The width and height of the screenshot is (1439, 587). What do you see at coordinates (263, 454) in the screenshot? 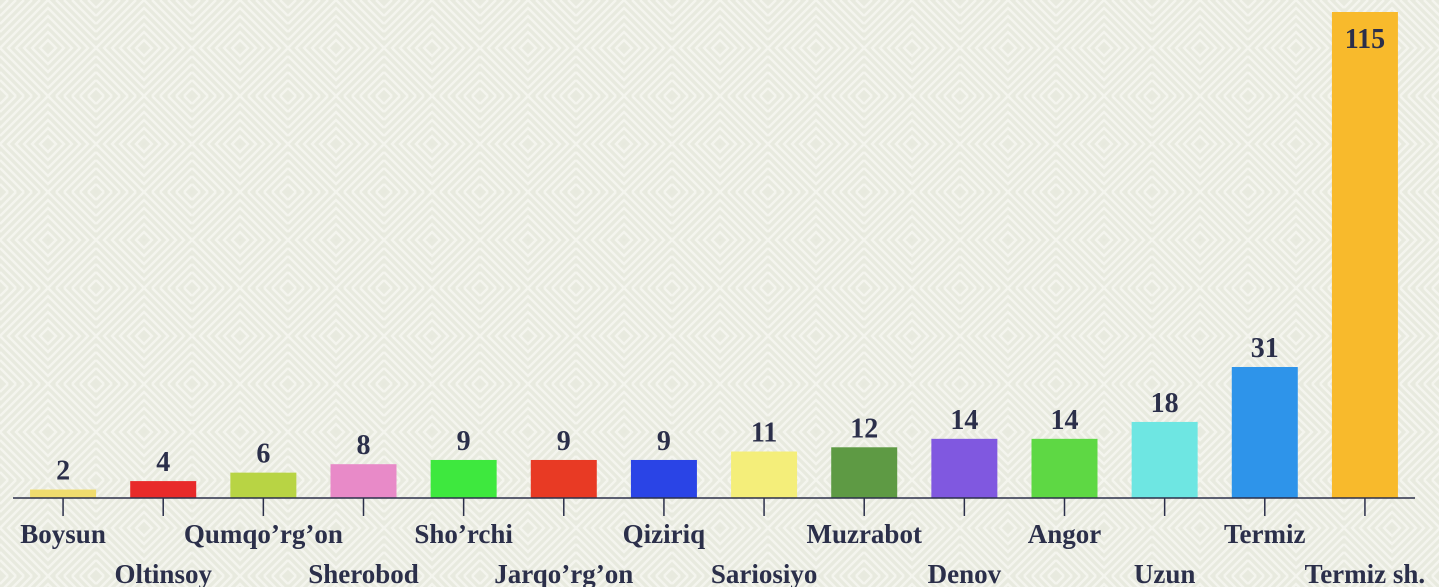
I see `value-label: 6` at bounding box center [263, 454].